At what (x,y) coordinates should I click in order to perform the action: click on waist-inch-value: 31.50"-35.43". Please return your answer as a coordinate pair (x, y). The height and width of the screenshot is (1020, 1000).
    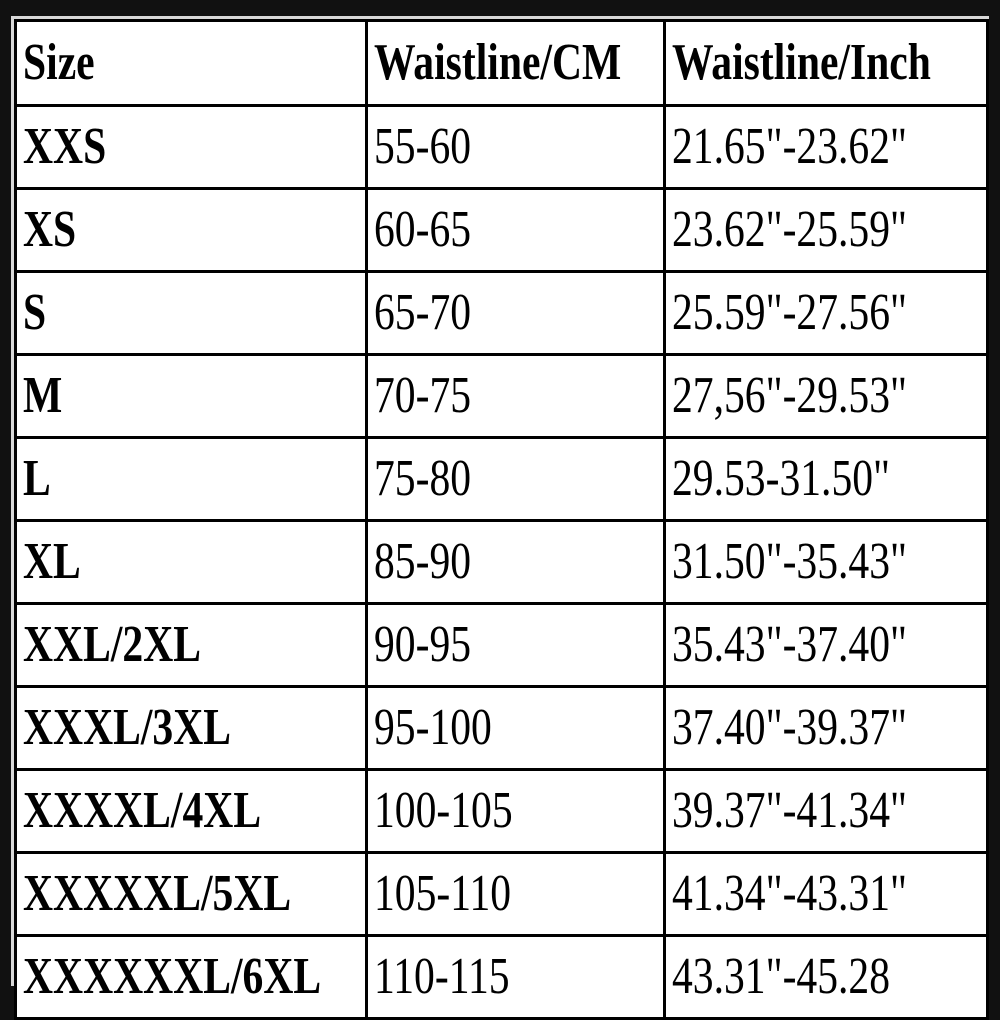
    Looking at the image, I should click on (790, 561).